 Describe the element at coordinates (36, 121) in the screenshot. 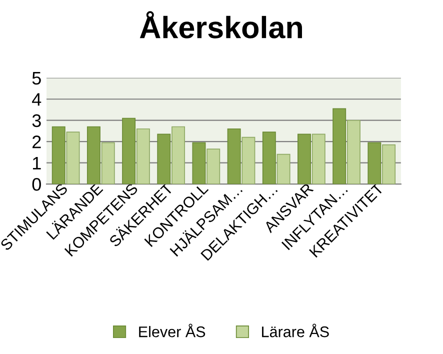

I see `y-tick-label: 3` at that location.